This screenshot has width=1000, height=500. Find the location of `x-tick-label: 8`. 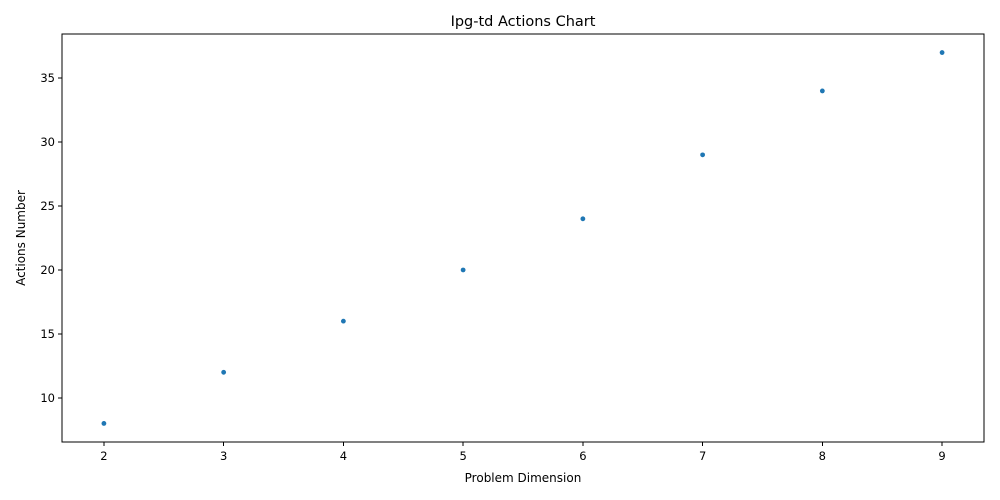

x-tick-label: 8 is located at coordinates (822, 456).